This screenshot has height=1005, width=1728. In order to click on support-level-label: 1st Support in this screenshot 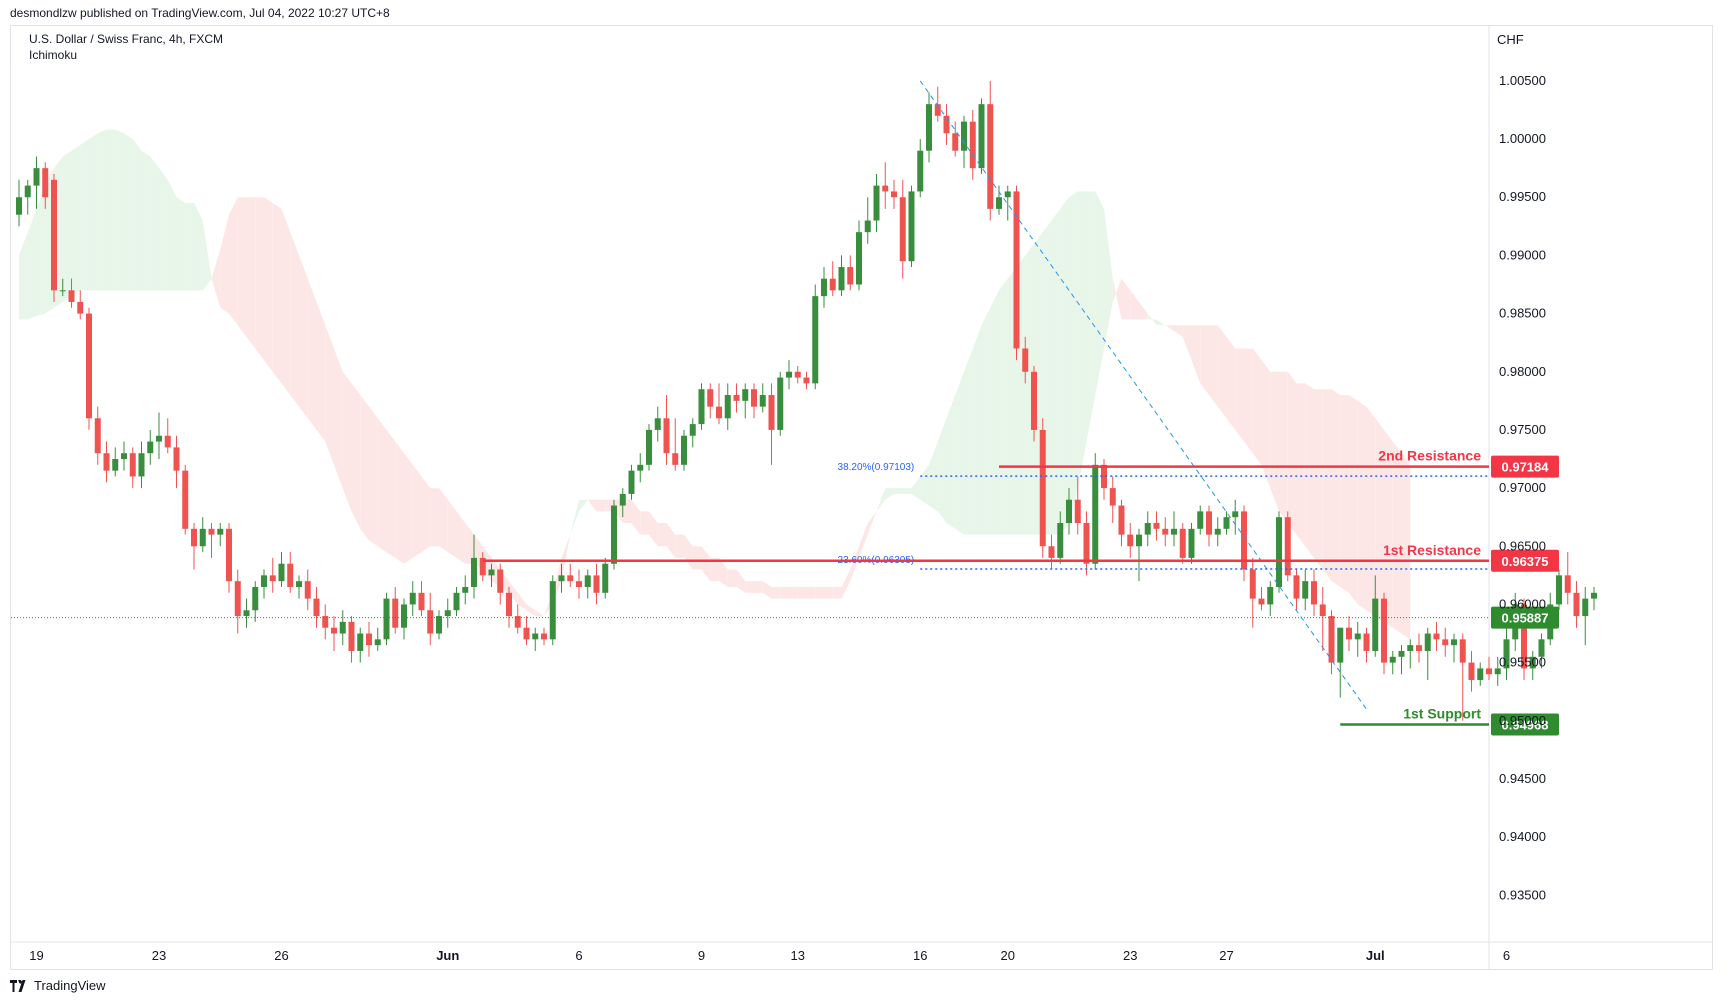, I will do `click(1442, 713)`.